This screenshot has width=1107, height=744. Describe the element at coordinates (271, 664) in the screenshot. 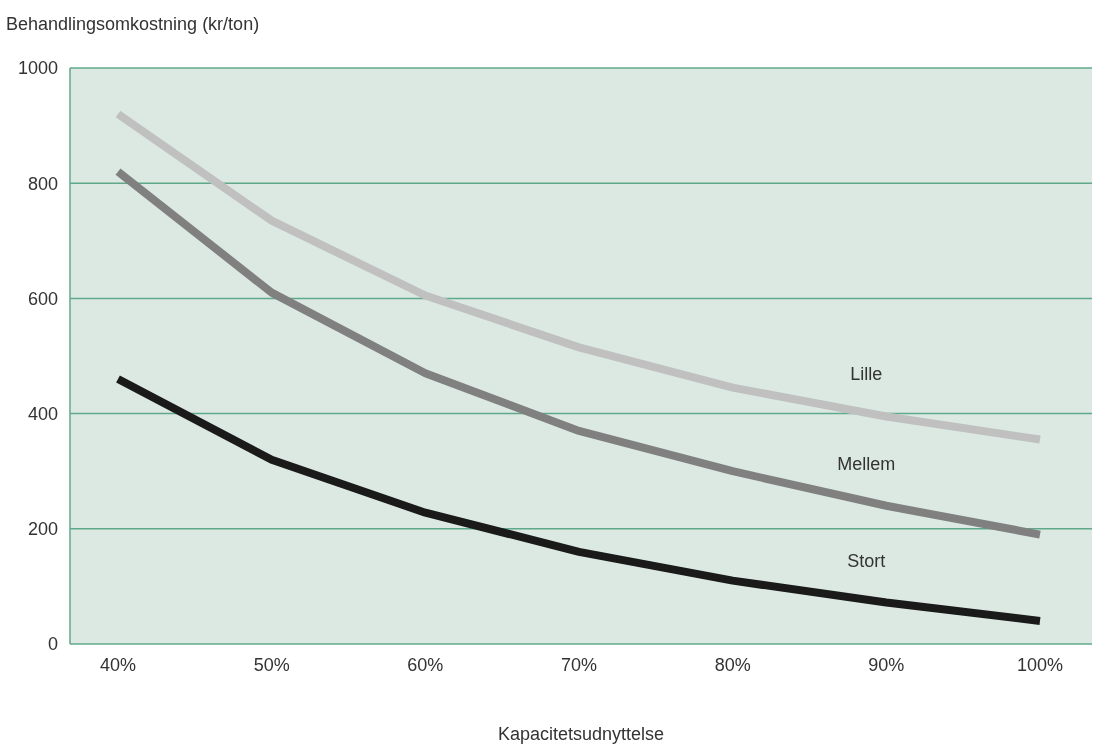

I see `x-tick-label: 50%` at that location.